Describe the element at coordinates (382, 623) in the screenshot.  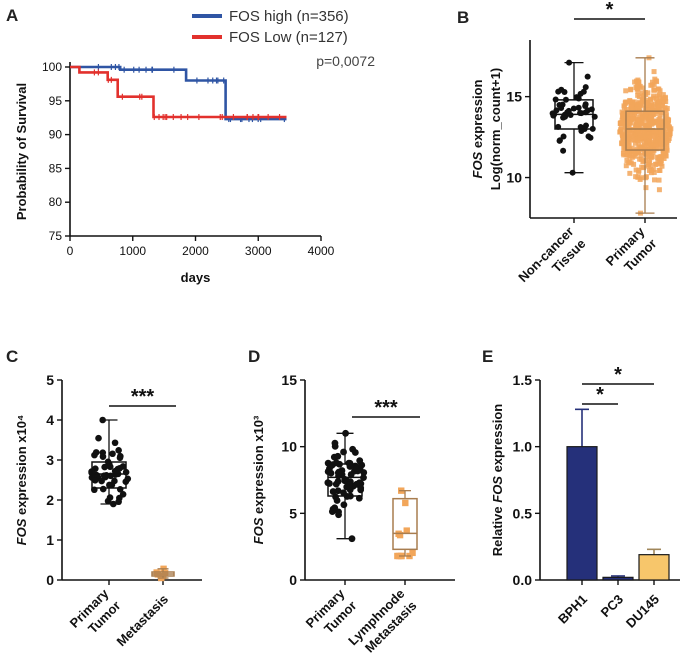
I see `category-label: LymphnodeMetastasis` at that location.